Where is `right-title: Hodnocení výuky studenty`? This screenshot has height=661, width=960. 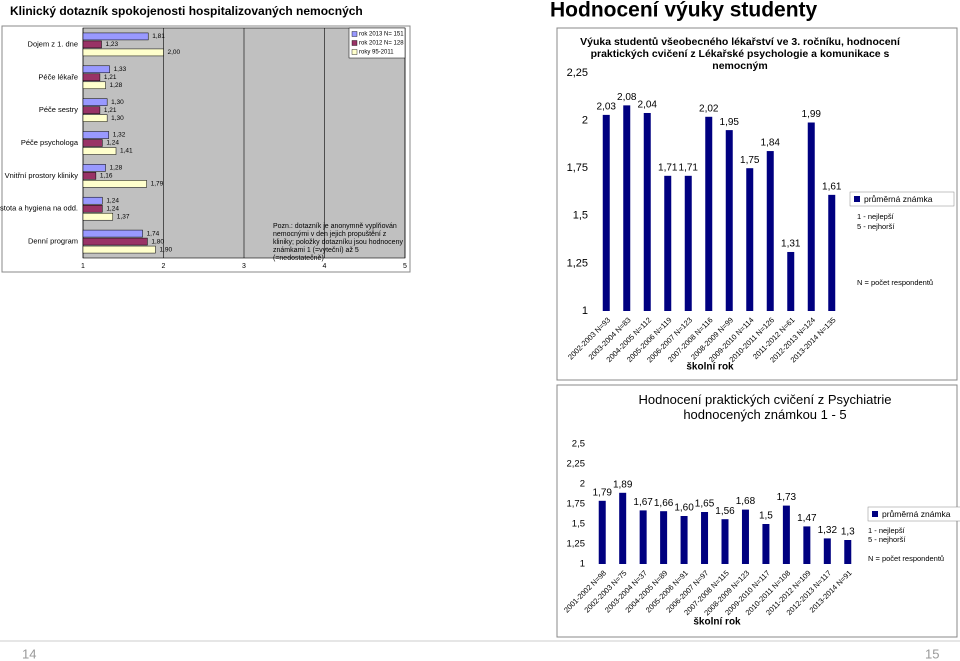 right-title: Hodnocení výuky studenty is located at coordinates (684, 11).